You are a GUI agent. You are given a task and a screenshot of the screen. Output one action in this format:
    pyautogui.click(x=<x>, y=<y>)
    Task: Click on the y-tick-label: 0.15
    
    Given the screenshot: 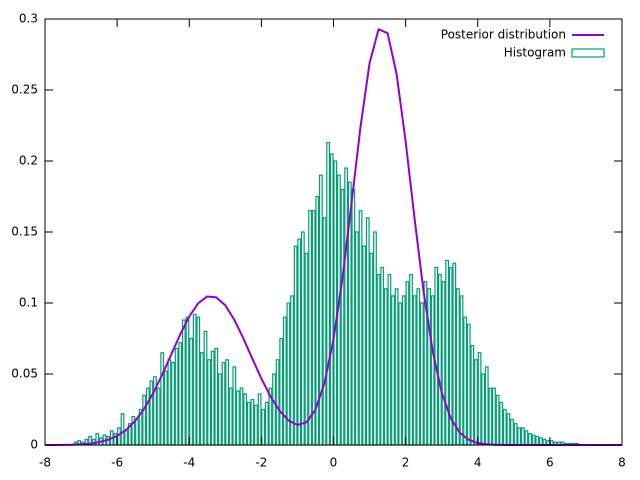 What is the action you would take?
    pyautogui.click(x=24, y=232)
    